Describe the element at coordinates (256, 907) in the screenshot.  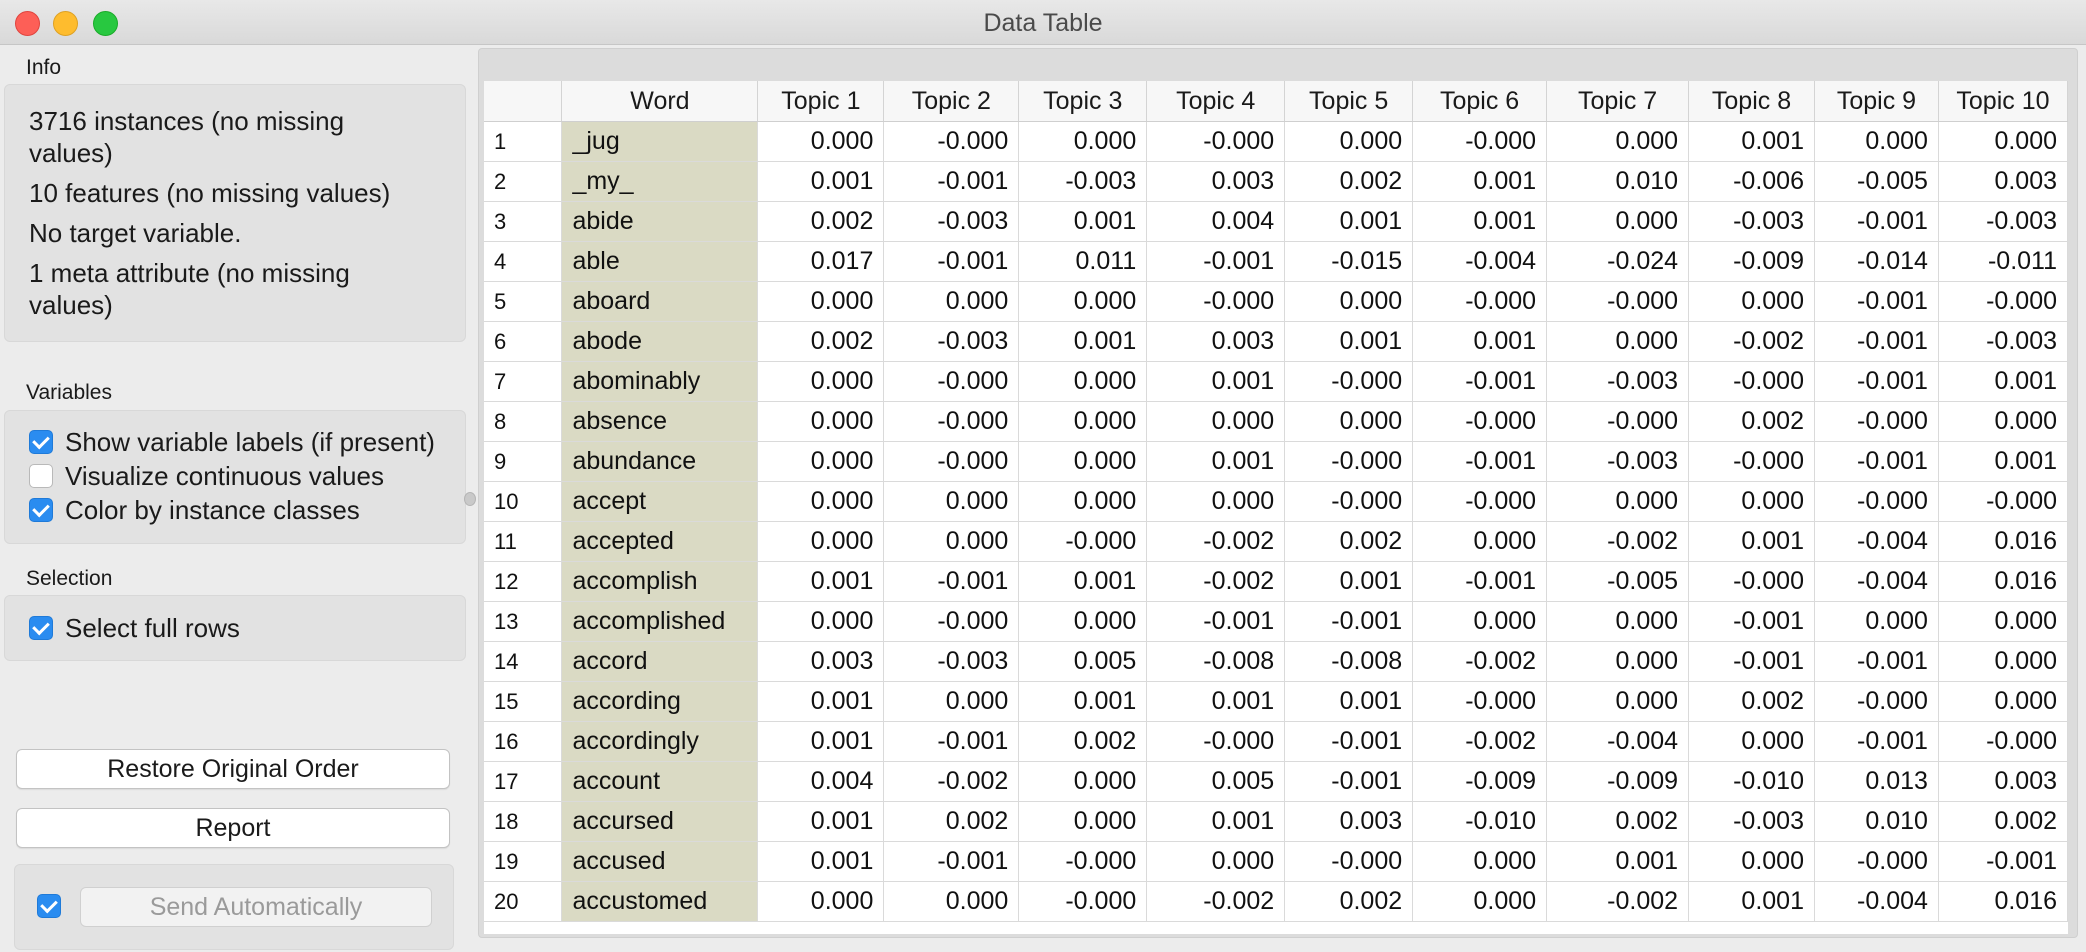
I see `send-automatically-button: Send Automatically` at that location.